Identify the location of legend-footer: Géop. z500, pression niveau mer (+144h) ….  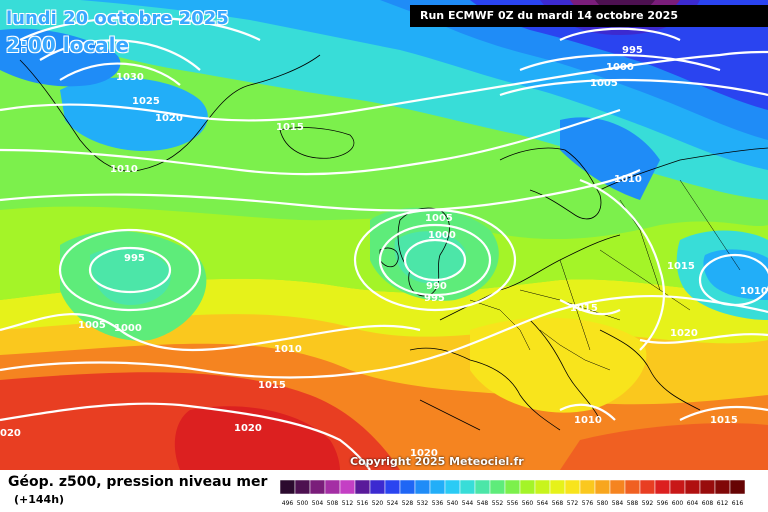
(384, 491).